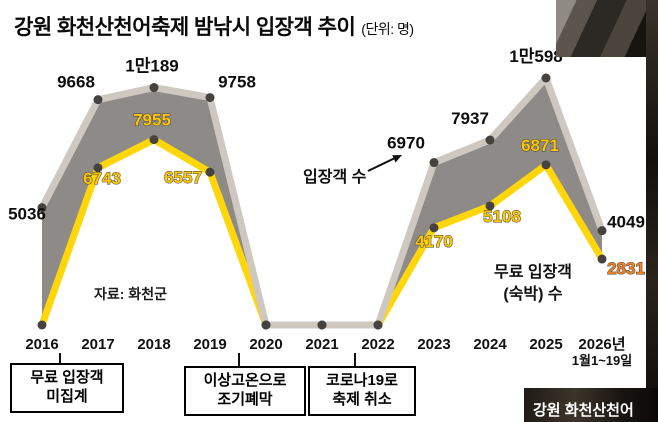  What do you see at coordinates (76, 82) in the screenshot?
I see `value-label: 9668` at bounding box center [76, 82].